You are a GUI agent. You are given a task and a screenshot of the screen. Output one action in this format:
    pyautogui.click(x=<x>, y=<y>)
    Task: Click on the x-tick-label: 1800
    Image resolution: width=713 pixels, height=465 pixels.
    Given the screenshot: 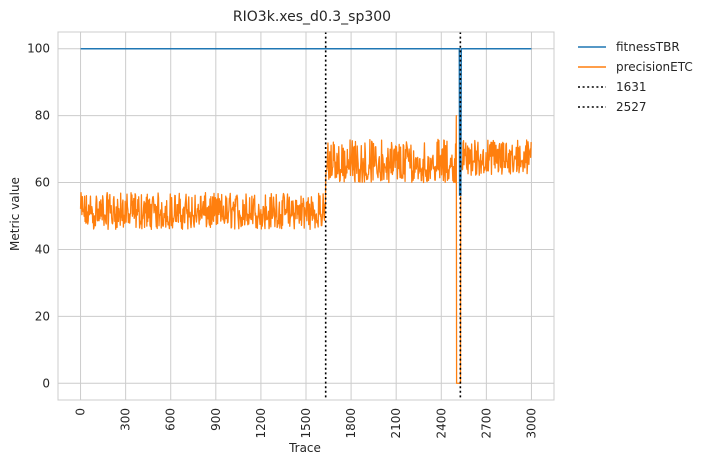 What is the action you would take?
    pyautogui.click(x=351, y=423)
    